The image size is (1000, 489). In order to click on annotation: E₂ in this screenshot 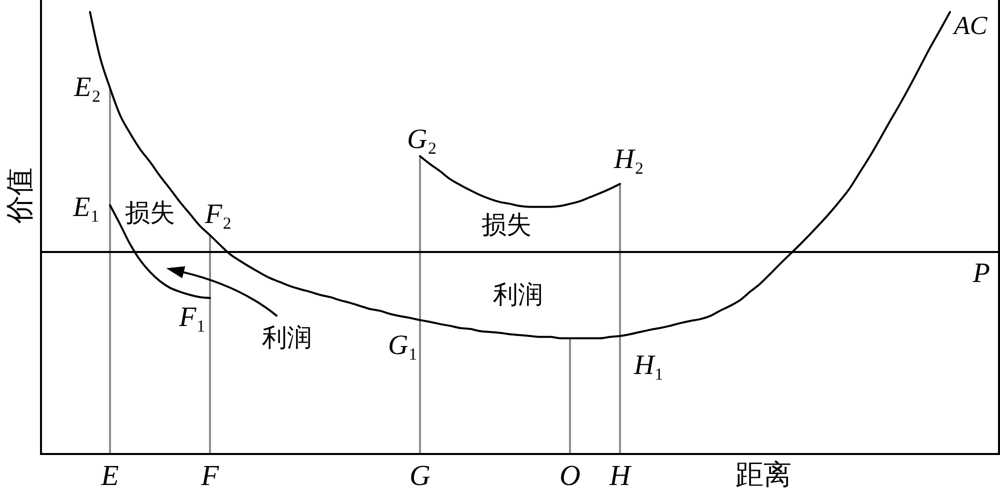, I will do `click(87, 88)`.